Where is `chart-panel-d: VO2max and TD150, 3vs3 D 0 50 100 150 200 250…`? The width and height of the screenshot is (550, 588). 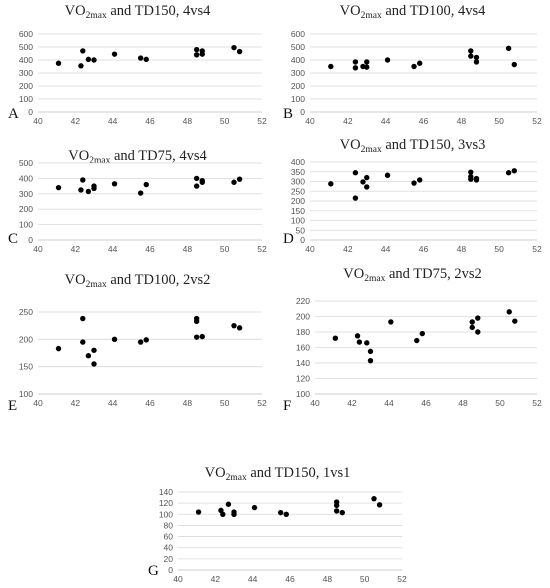 chart-panel-d: VO2max and TD150, 3vs3 D 0 50 100 150 200 250… is located at coordinates (412, 196).